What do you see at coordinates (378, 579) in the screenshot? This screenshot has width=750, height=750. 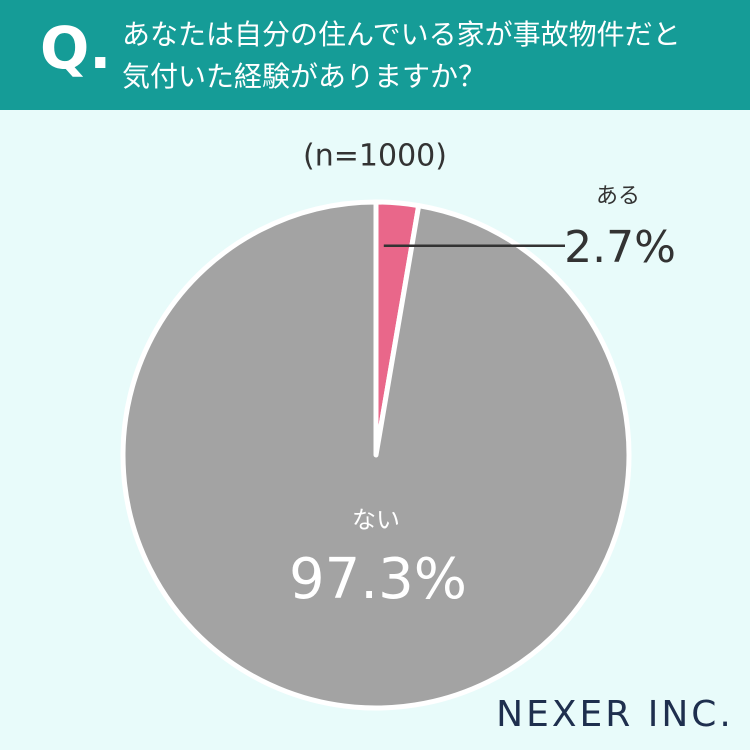 I see `value-label: 97.3%` at bounding box center [378, 579].